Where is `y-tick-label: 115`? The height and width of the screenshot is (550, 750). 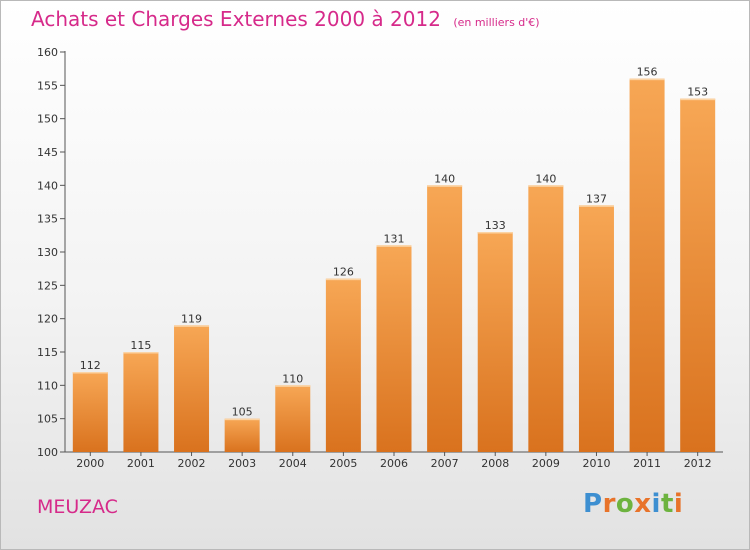 y-tick-label: 115 is located at coordinates (47, 352).